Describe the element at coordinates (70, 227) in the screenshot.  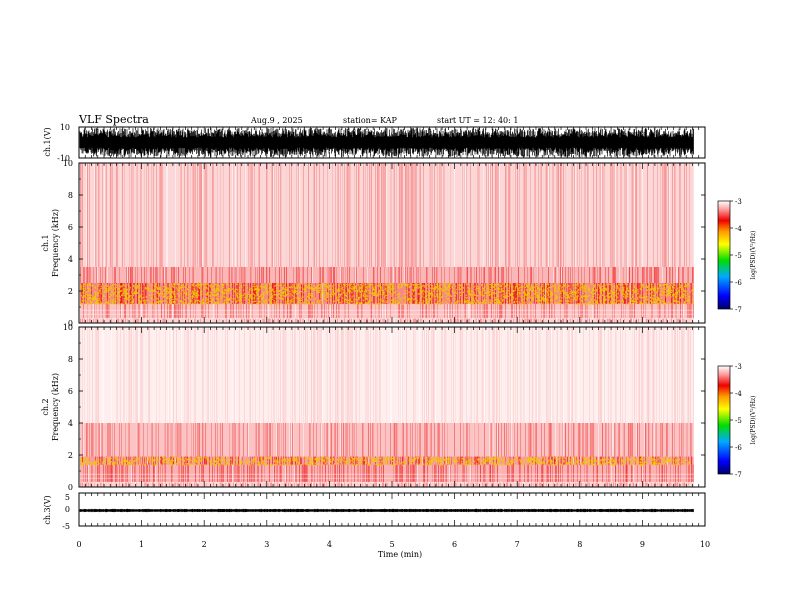
I see `ytick-label-6: 6` at that location.